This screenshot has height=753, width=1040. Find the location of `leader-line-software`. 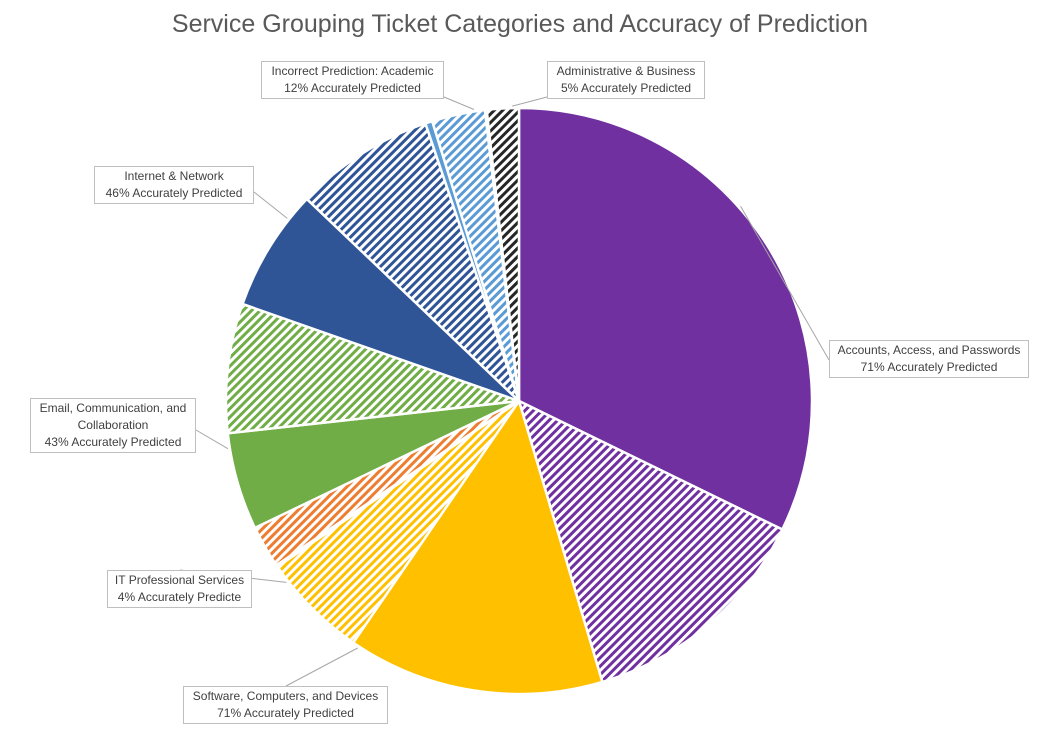

leader-line-software is located at coordinates (321, 667).